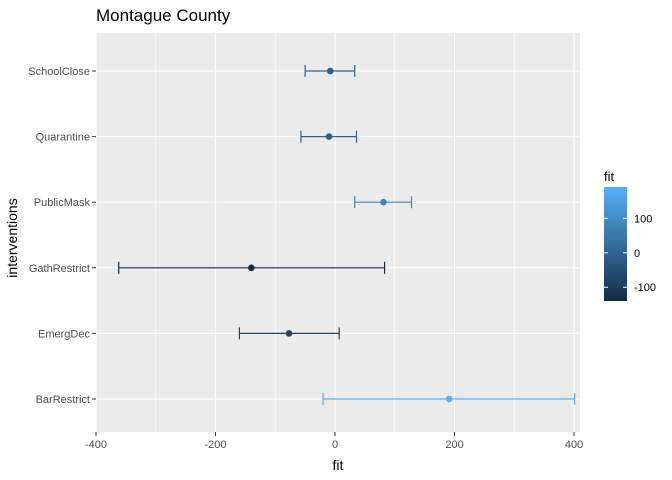 This screenshot has height=480, width=672. I want to click on legend-tick-label: 0, so click(637, 254).